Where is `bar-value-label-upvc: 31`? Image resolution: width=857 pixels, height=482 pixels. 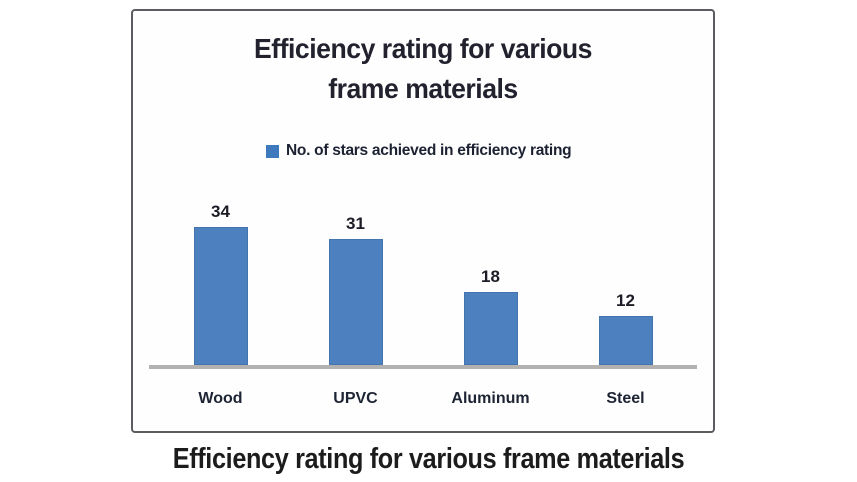 bar-value-label-upvc: 31 is located at coordinates (355, 223).